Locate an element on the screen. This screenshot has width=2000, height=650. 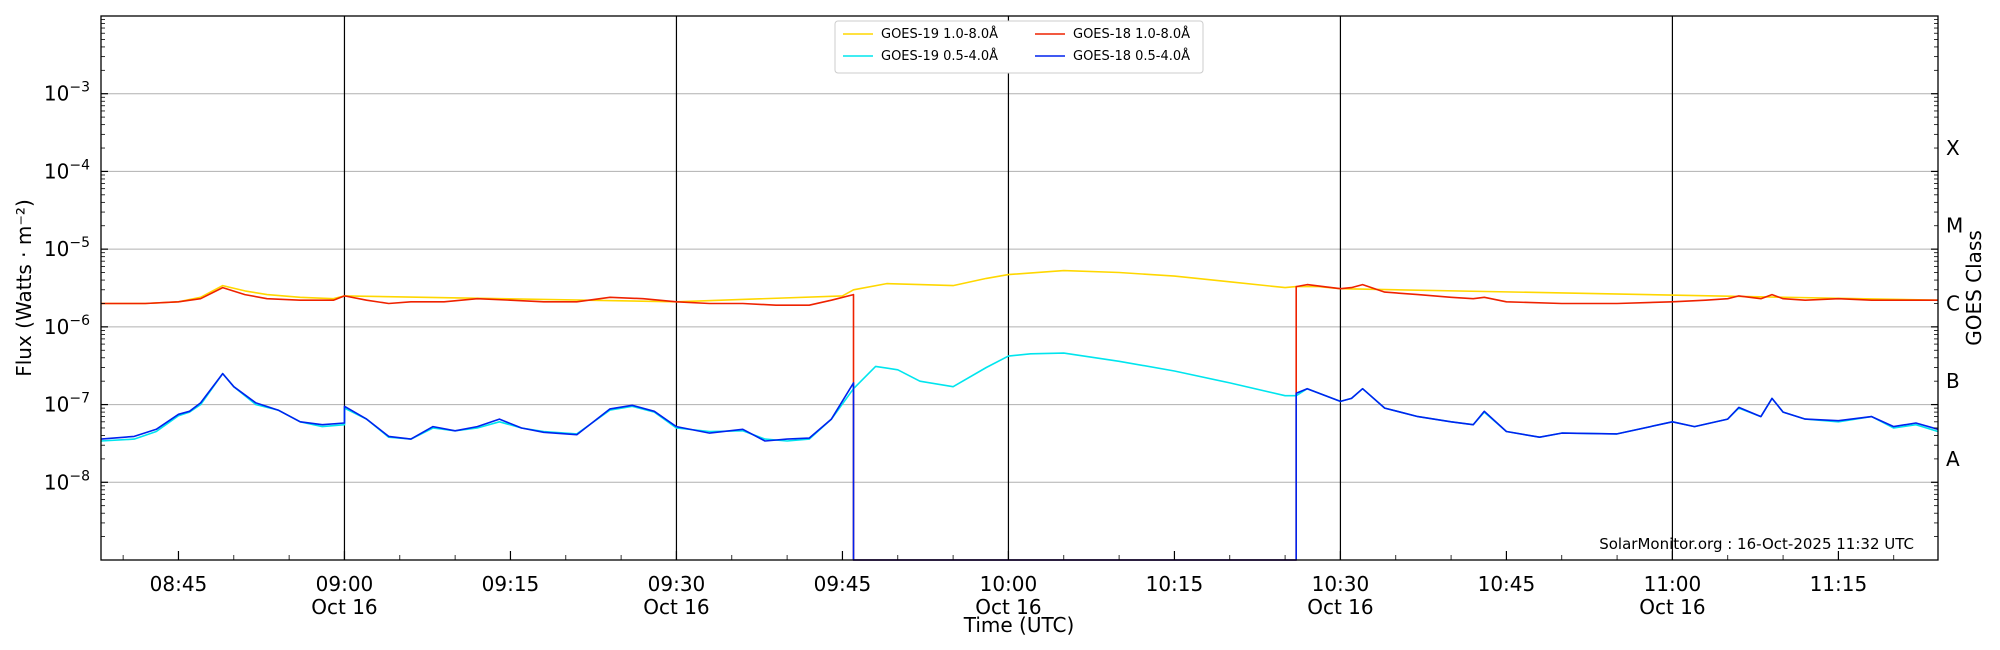
x-tick-label: 09:45 is located at coordinates (843, 584).